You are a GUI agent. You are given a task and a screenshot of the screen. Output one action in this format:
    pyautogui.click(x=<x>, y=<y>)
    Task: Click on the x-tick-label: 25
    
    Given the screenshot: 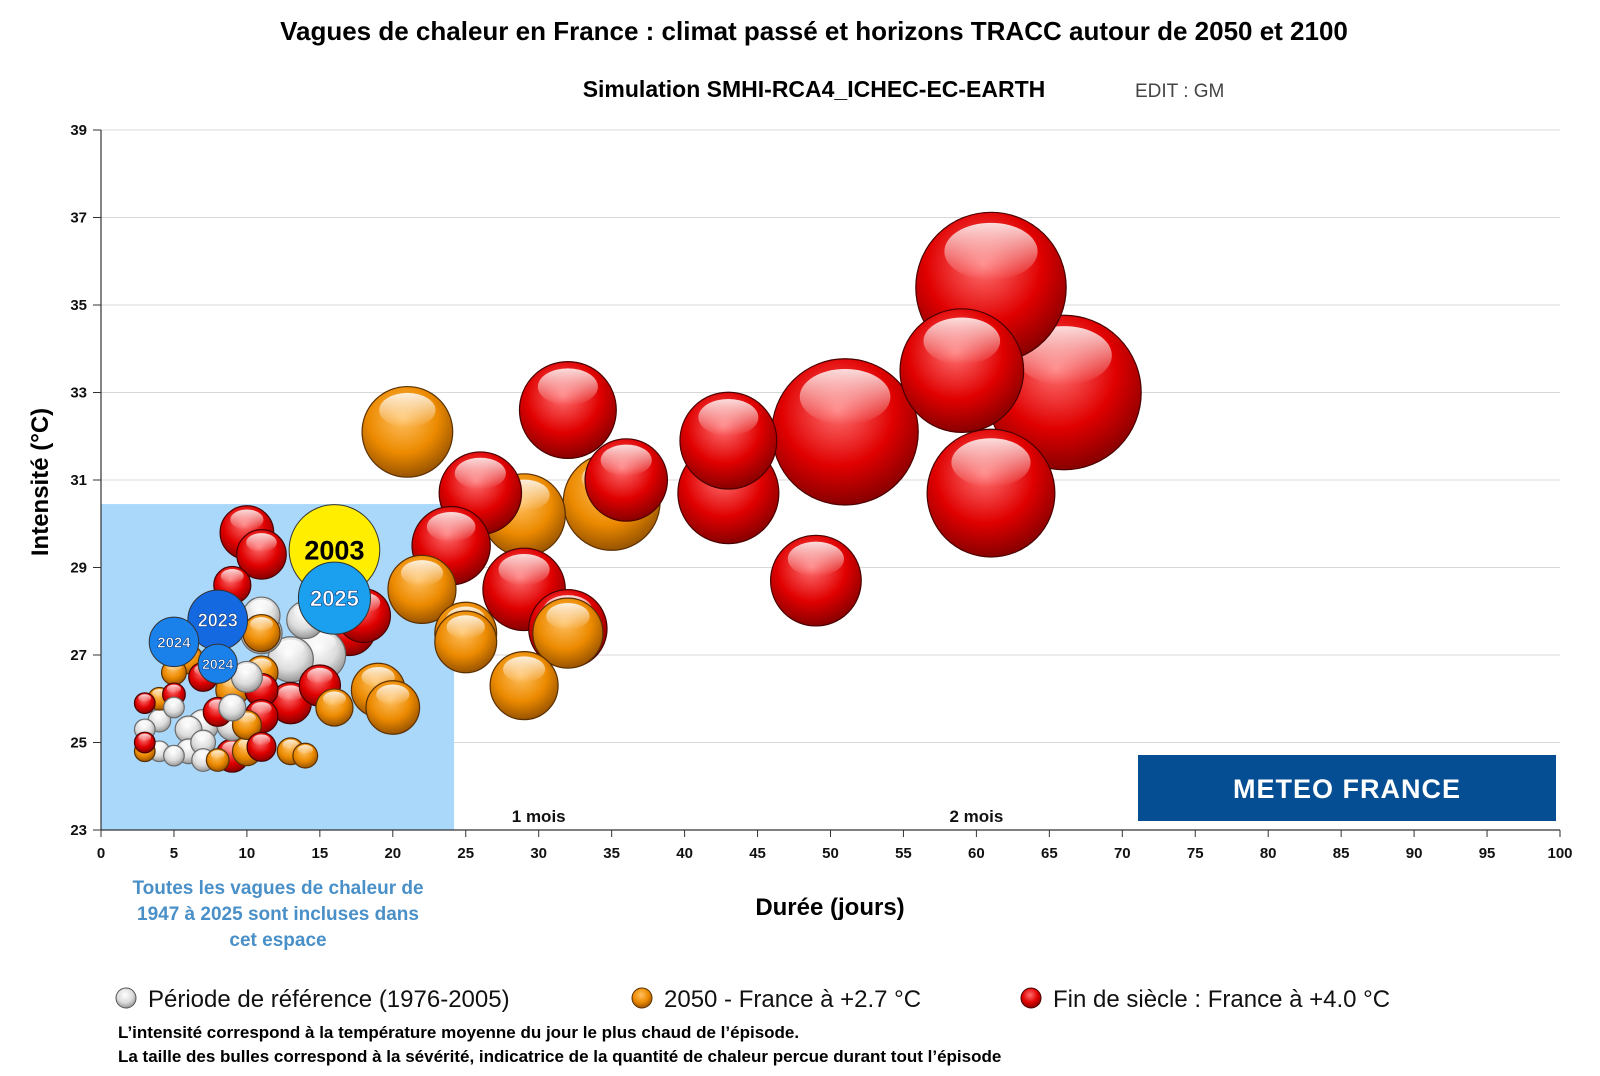 What is the action you would take?
    pyautogui.click(x=465, y=853)
    